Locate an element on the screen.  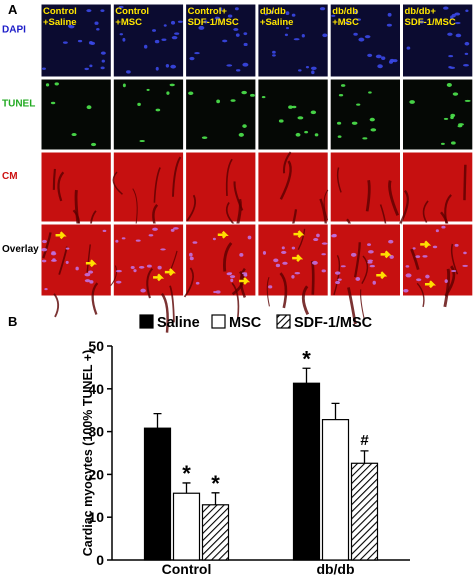
y-tick-label: 0 is located at coordinates (100, 560).